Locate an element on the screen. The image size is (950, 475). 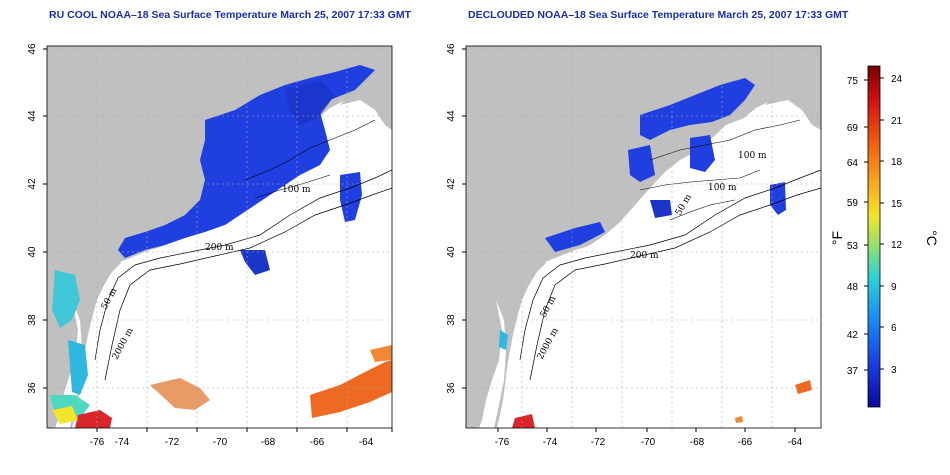
colorbar-f-label: 59 is located at coordinates (853, 203).